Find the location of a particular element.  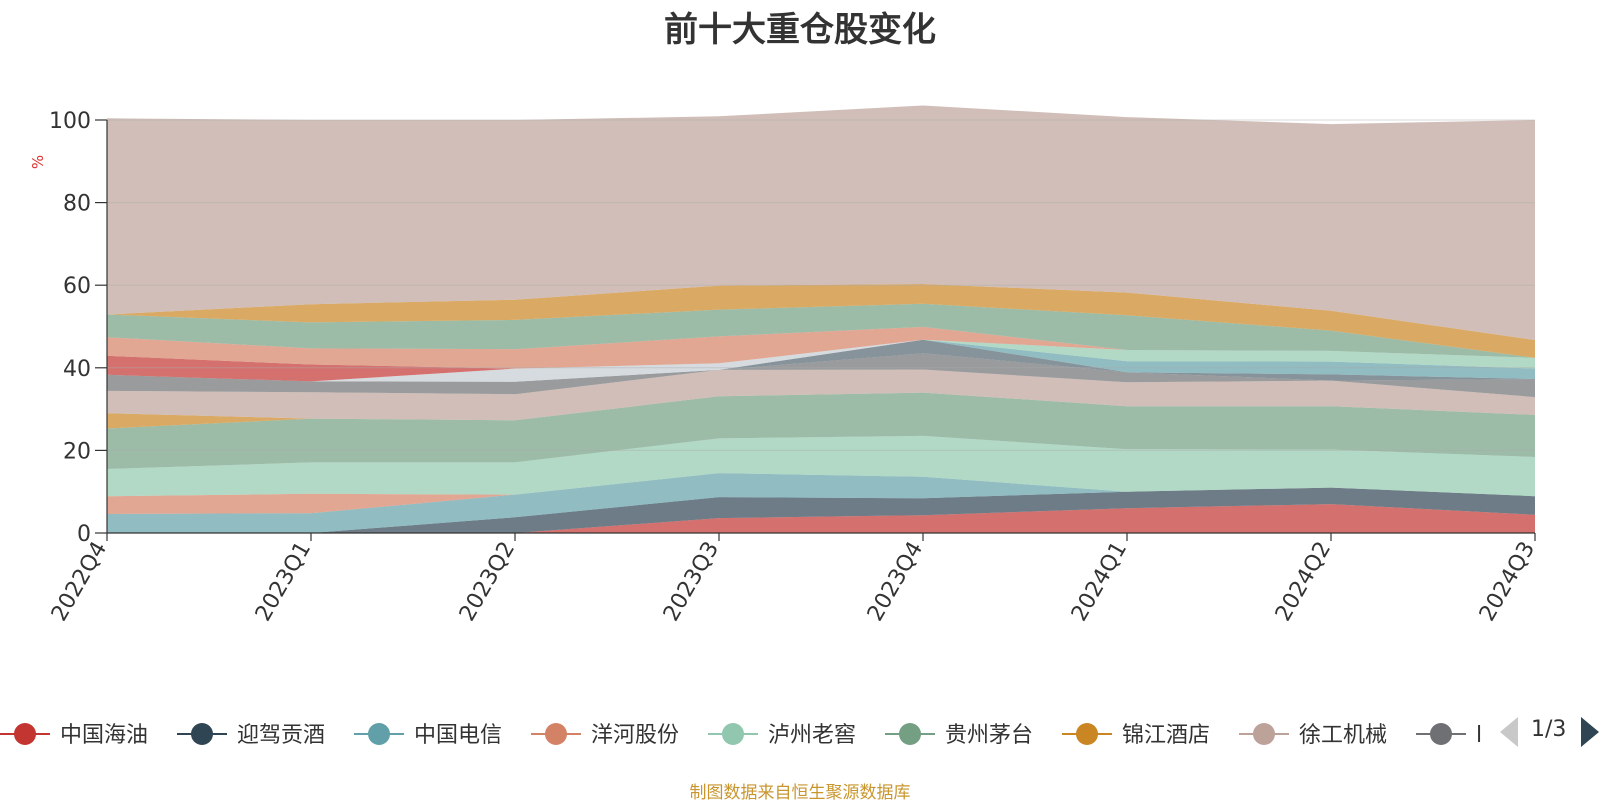

legend: 中国海油 迎驾贡酒 中国电信 洋河股份 泸州老窖 贵州茅台 锦江酒店 徐工机械 l is located at coordinates (741, 735).